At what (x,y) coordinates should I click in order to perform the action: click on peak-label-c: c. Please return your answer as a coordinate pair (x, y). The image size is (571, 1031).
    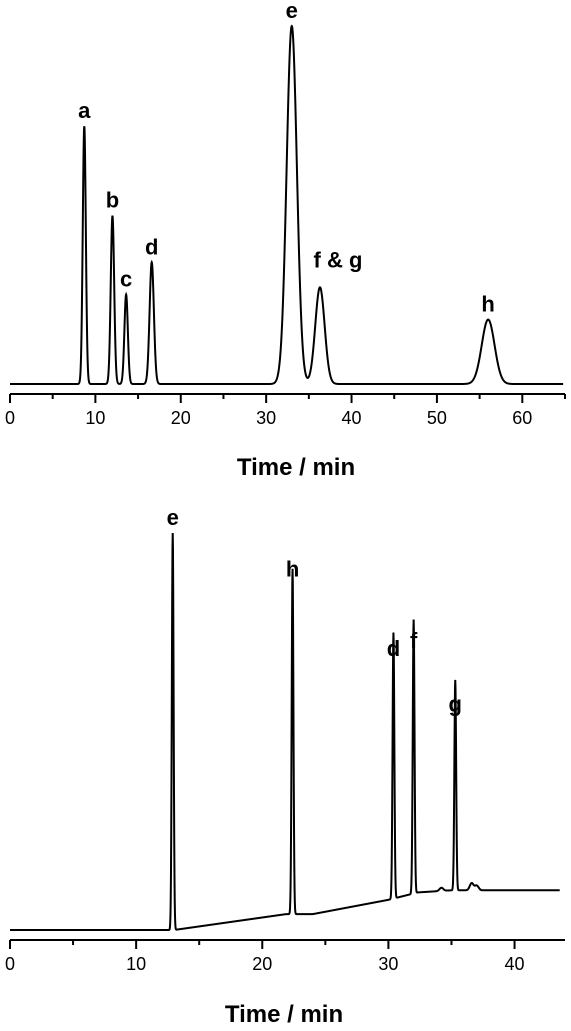
    Looking at the image, I should click on (126, 279).